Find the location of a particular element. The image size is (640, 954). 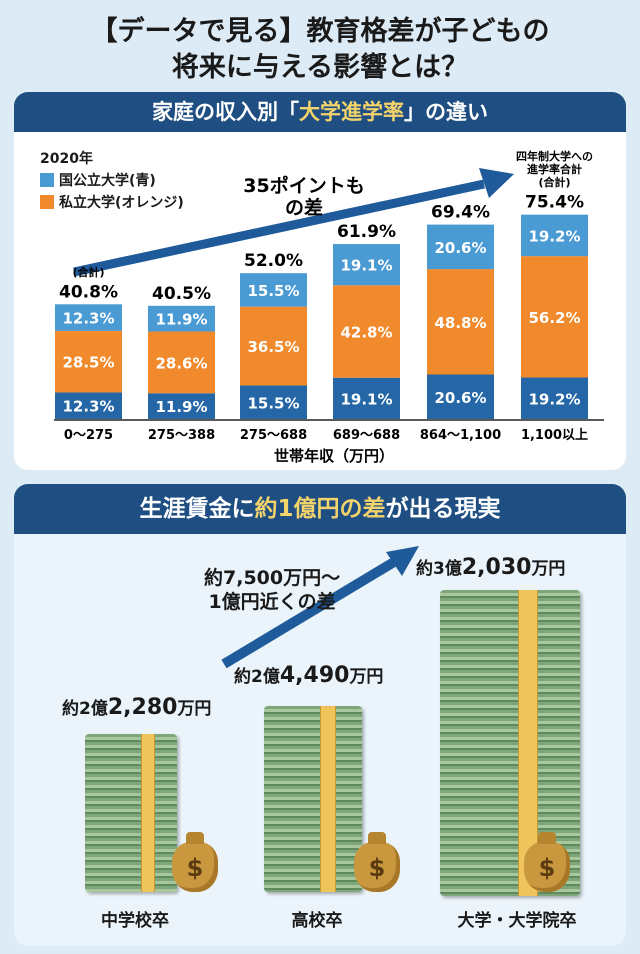

trend-arrow-head is located at coordinates (496, 183).